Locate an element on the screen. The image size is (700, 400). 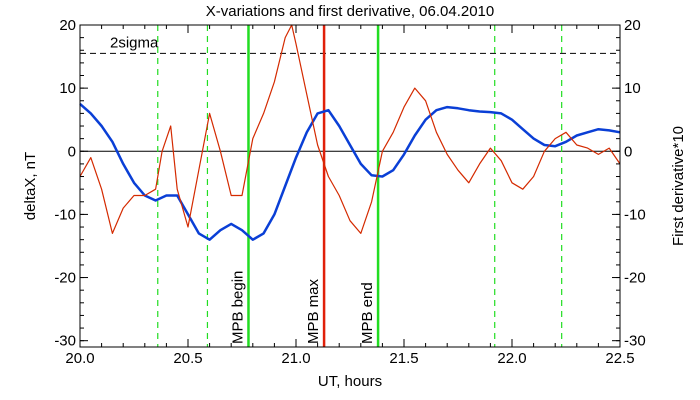
y-tick-label-right: 0 is located at coordinates (628, 151).